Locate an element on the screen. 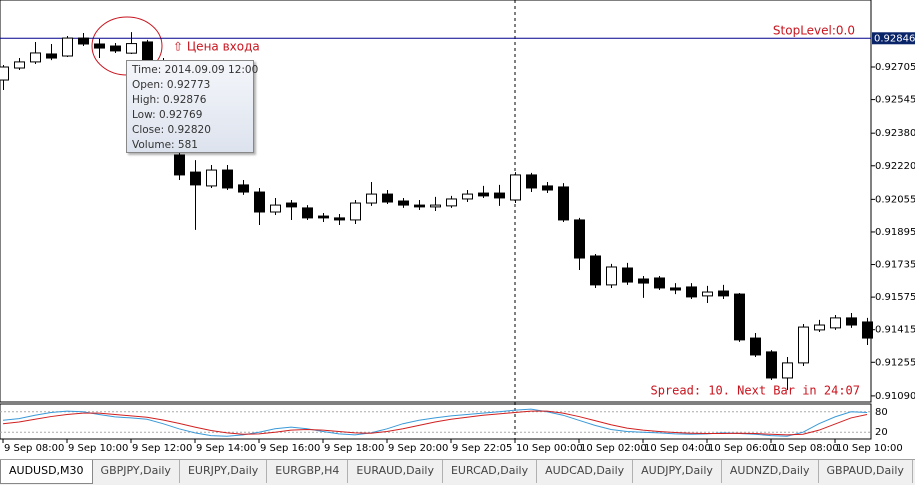  x-tick-label: 10 Sep 06:00 is located at coordinates (741, 448).